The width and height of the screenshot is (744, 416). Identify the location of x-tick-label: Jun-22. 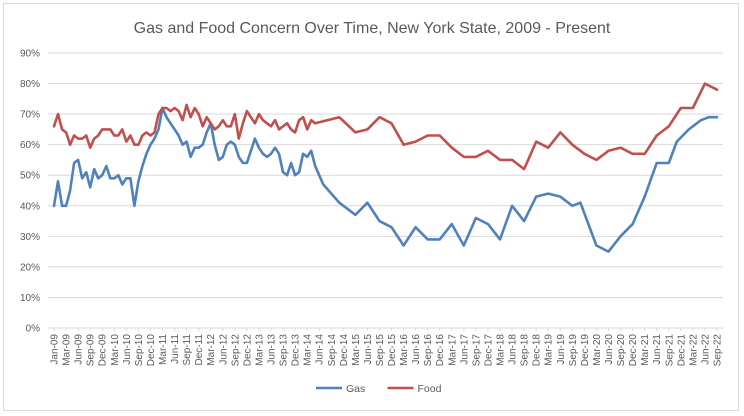
(705, 349).